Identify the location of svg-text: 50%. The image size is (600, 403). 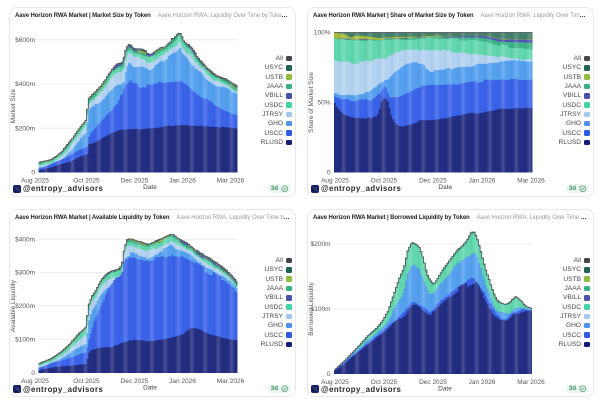
(323, 102).